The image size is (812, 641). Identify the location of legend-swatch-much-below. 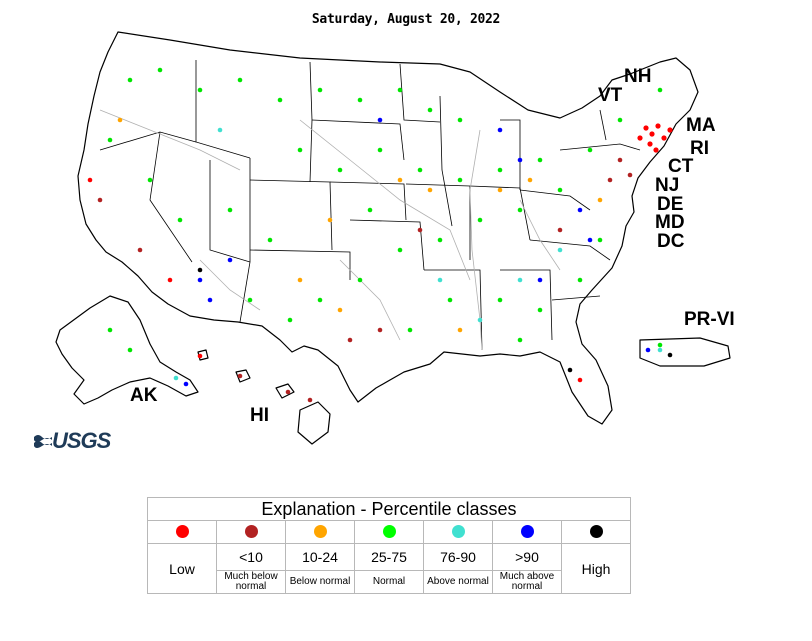
(251, 532).